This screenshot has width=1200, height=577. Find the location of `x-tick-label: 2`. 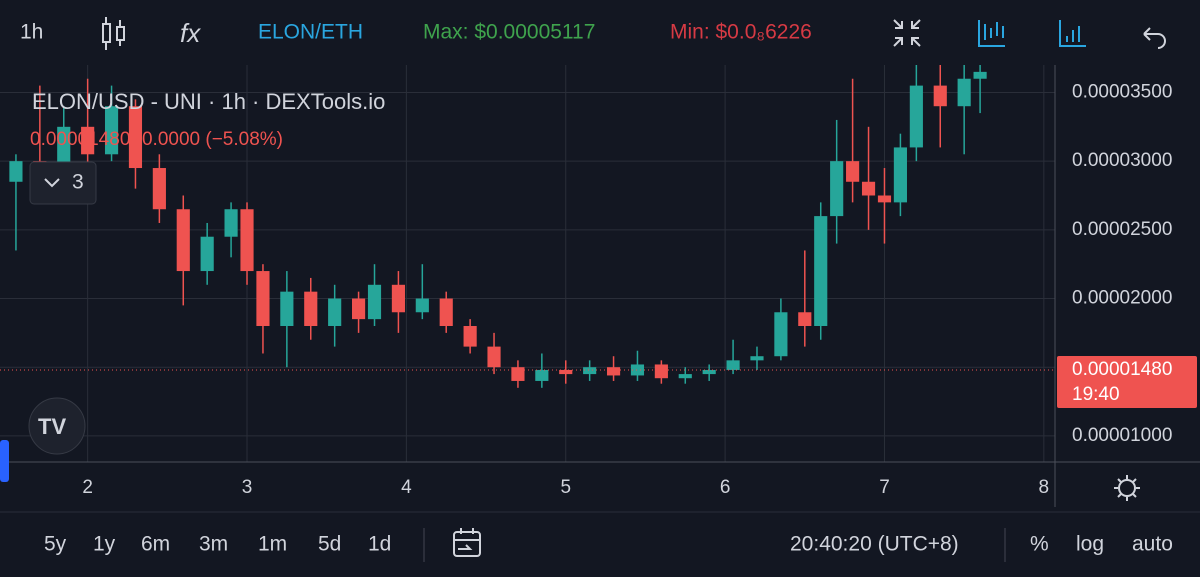

x-tick-label: 2 is located at coordinates (87, 487).